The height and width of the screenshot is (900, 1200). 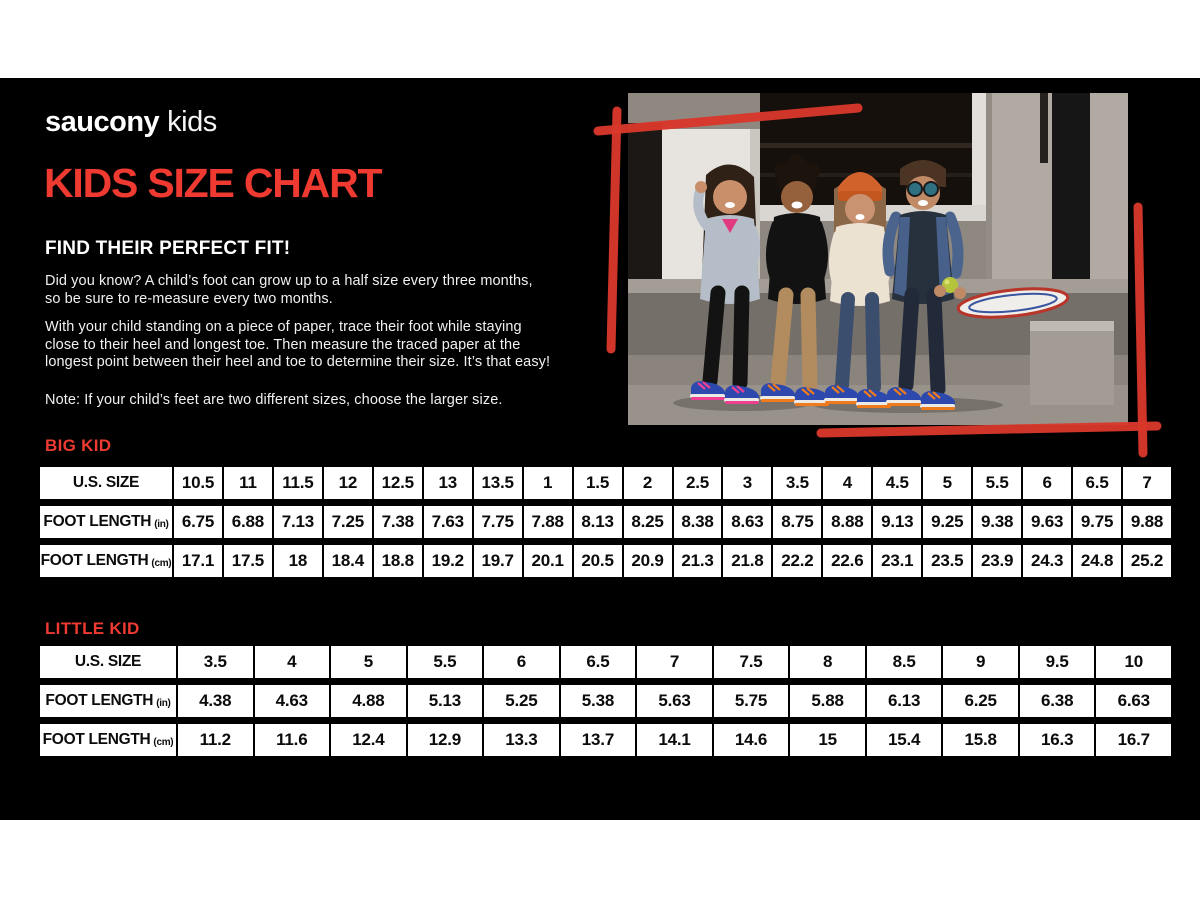 I want to click on row-label: FOOT LENGTH (in), so click(x=108, y=701).